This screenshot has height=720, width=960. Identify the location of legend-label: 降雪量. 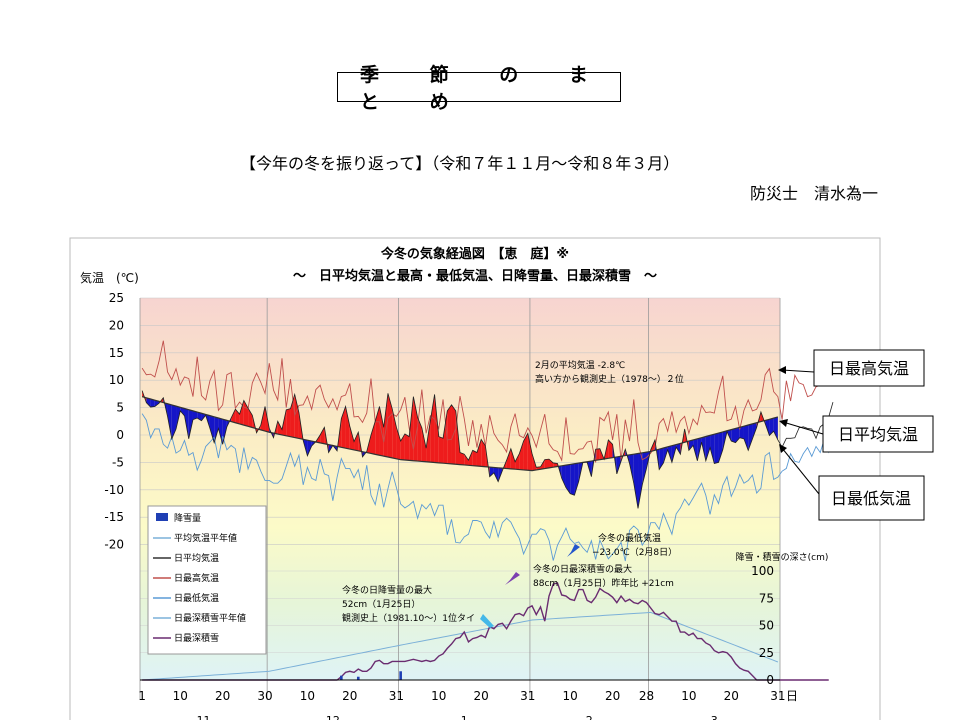
(187, 518).